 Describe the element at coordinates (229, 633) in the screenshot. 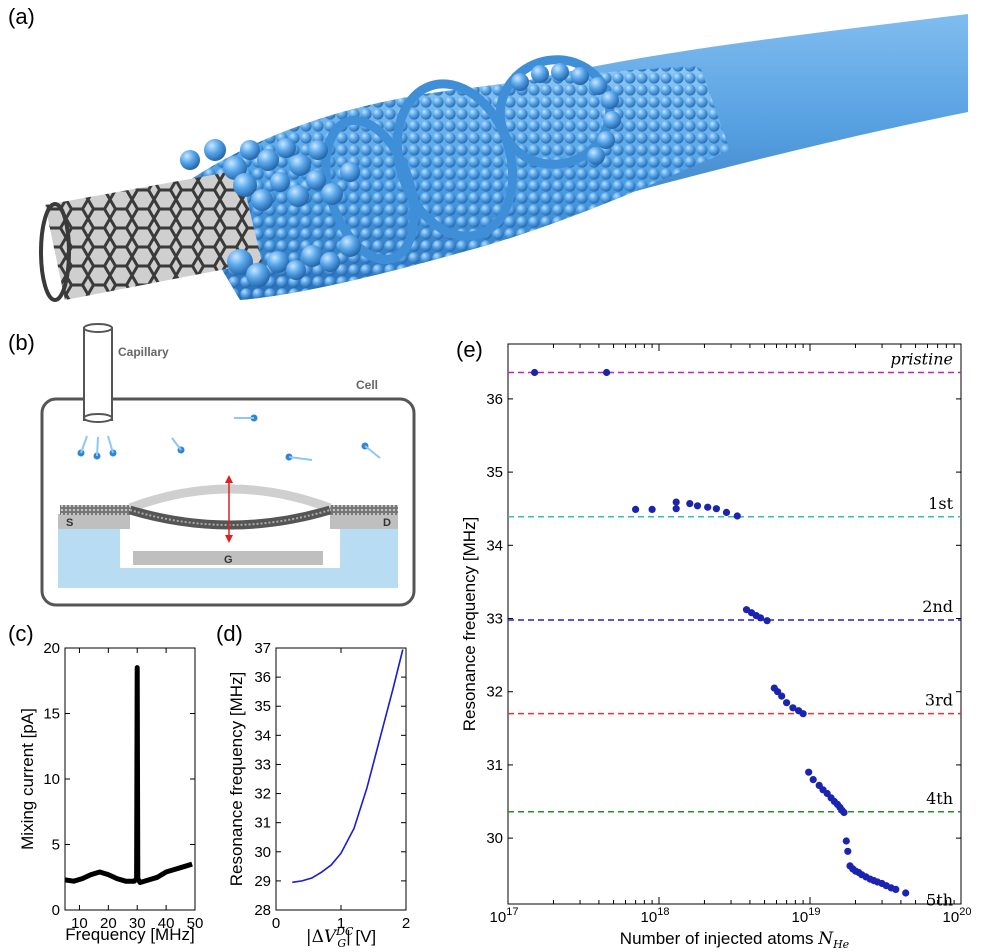

I see `panel-label-d: (d)` at that location.